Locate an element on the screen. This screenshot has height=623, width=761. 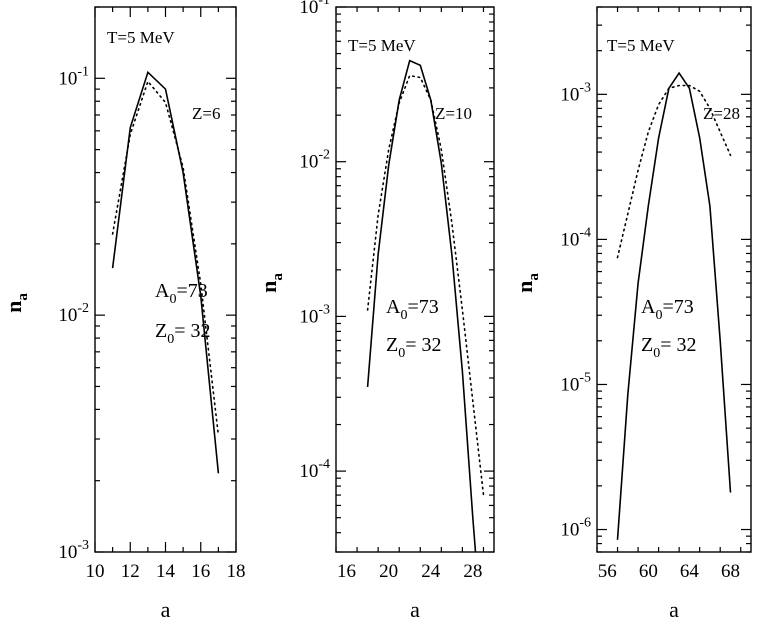
x-tick-label: 10 is located at coordinates (95, 571).